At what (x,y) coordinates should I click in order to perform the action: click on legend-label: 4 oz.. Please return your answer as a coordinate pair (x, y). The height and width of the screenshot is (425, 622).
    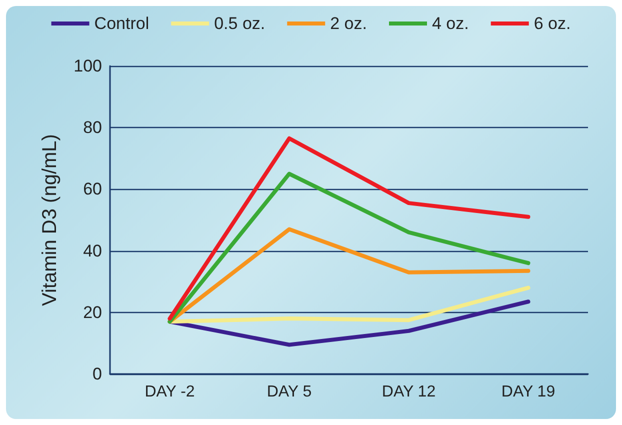
    Looking at the image, I should click on (450, 23).